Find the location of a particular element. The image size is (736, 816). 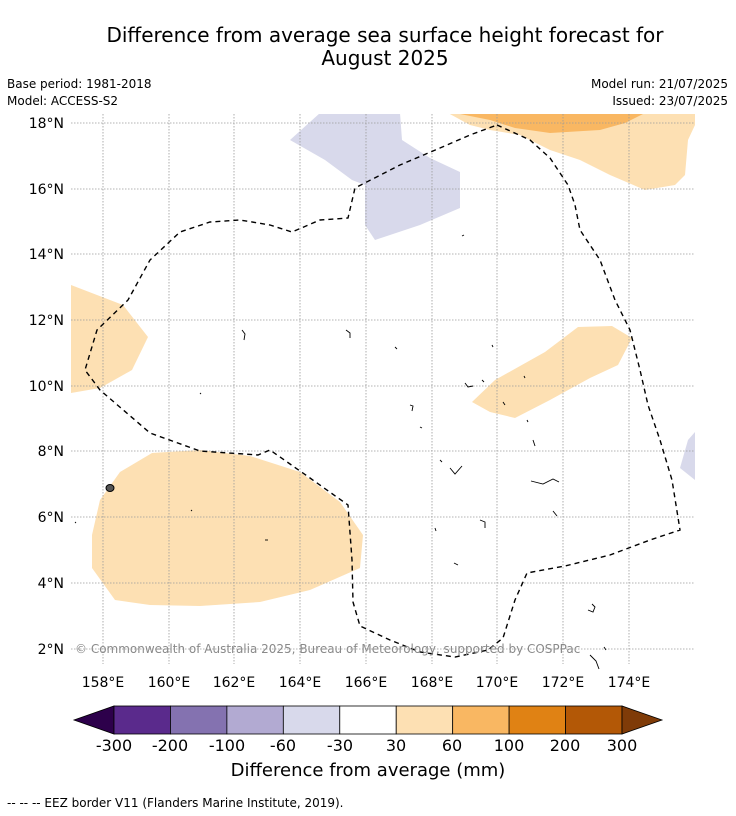

colorbar-tick-label: -300 is located at coordinates (114, 745).